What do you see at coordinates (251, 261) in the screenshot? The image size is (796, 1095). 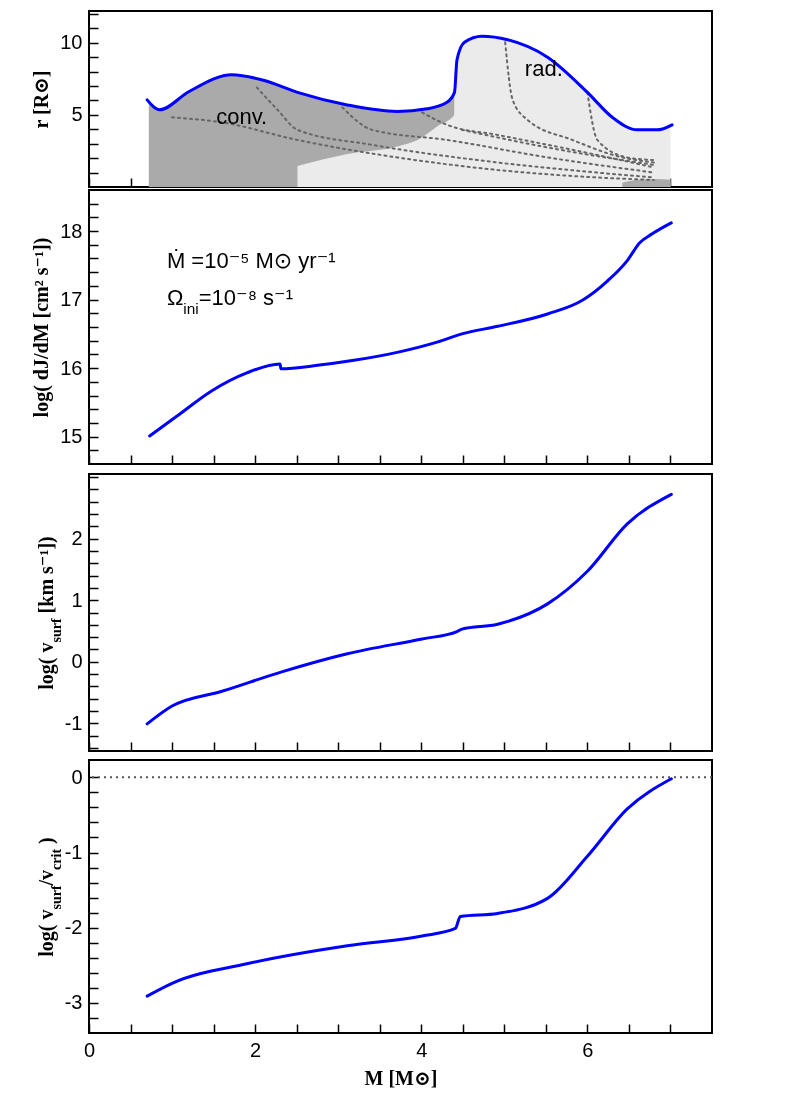 I see `annotation: Ṁ =10⁻⁵ M⊙ yr⁻¹` at bounding box center [251, 261].